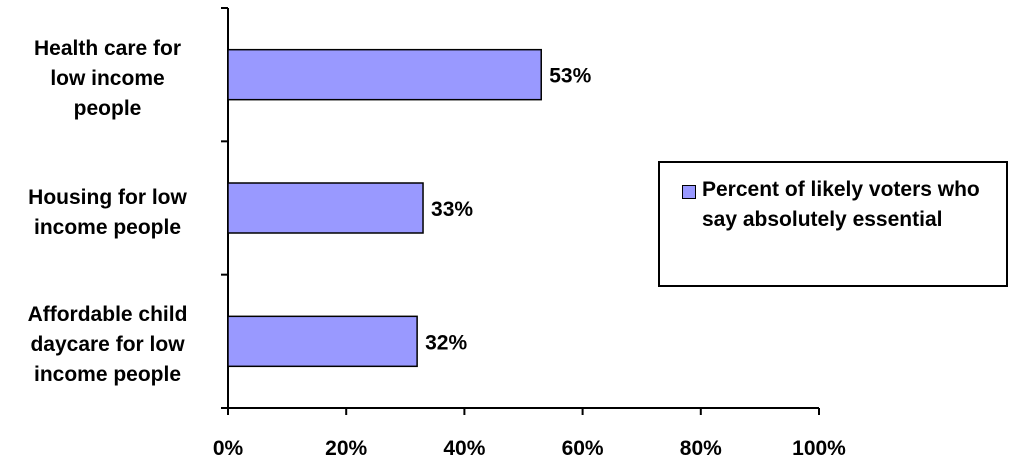 This screenshot has height=467, width=1011. Describe the element at coordinates (446, 342) in the screenshot. I see `data-label: 32%` at that location.